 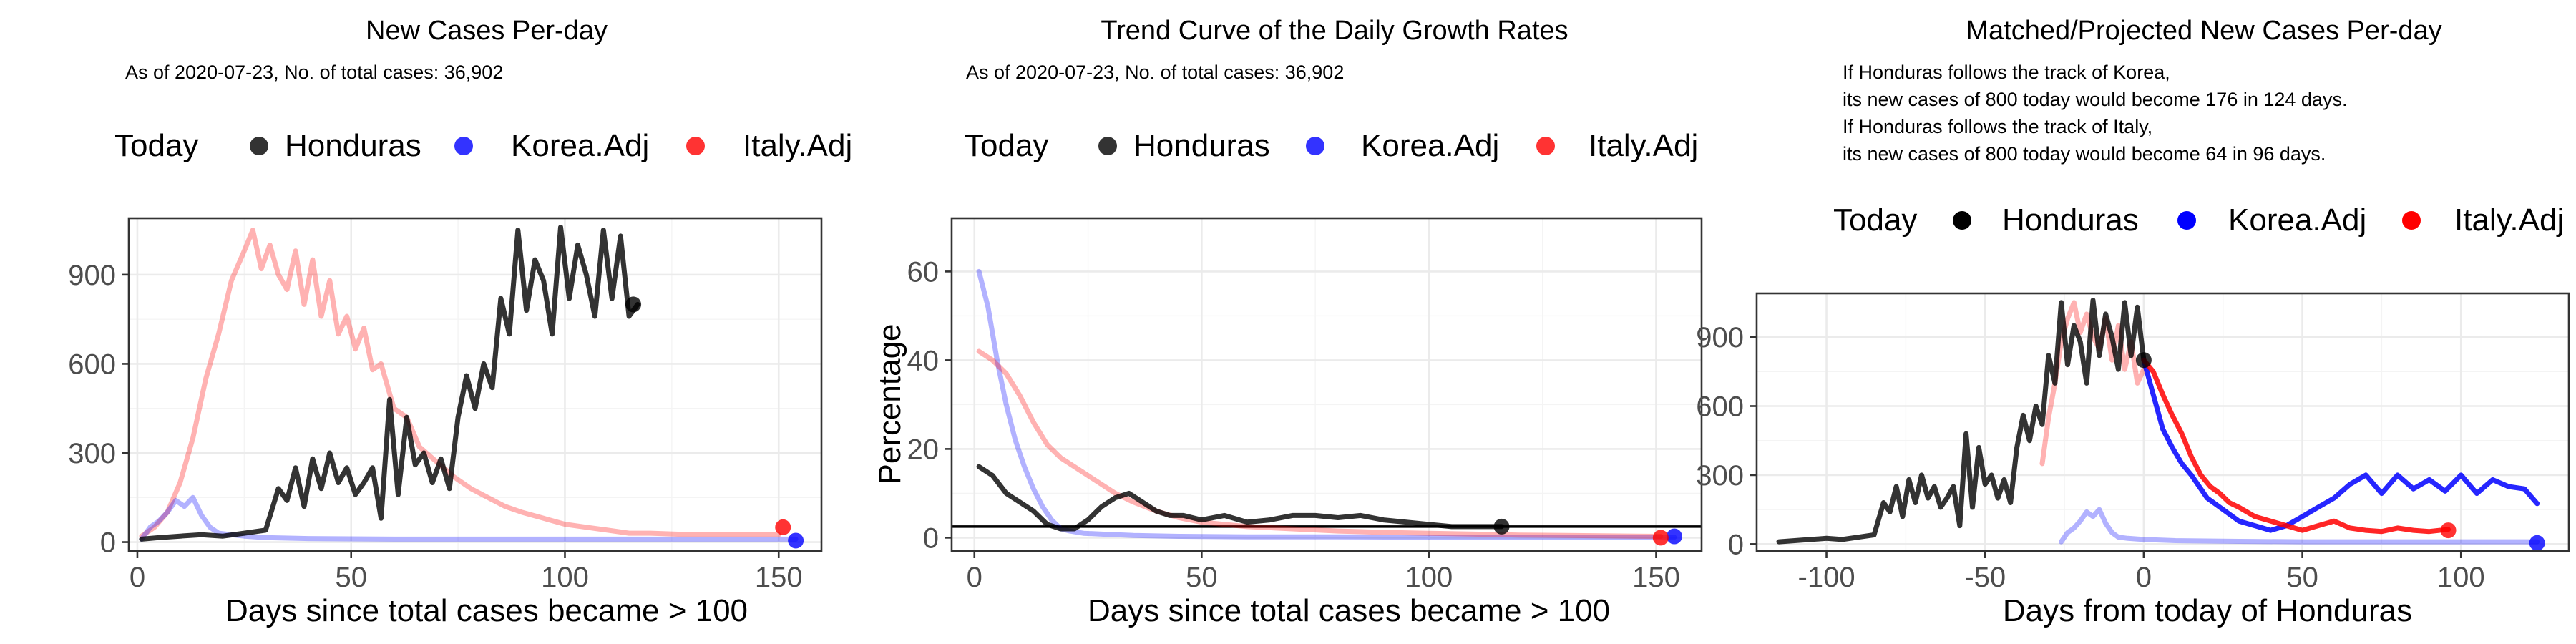 What do you see at coordinates (2207, 610) in the screenshot?
I see `panel3-xlabel: Days from today of Honduras` at bounding box center [2207, 610].